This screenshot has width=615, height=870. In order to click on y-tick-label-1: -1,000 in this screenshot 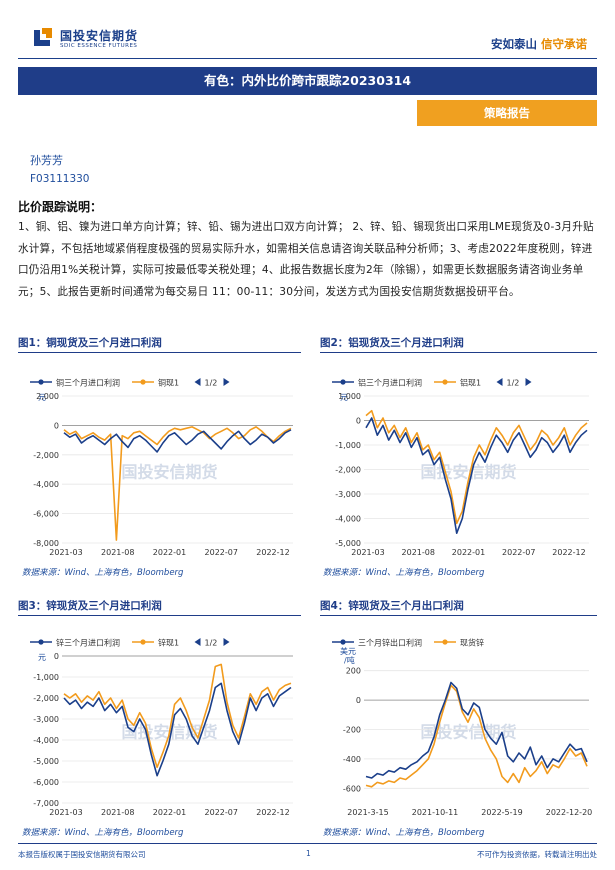, I will do `click(46, 677)`.